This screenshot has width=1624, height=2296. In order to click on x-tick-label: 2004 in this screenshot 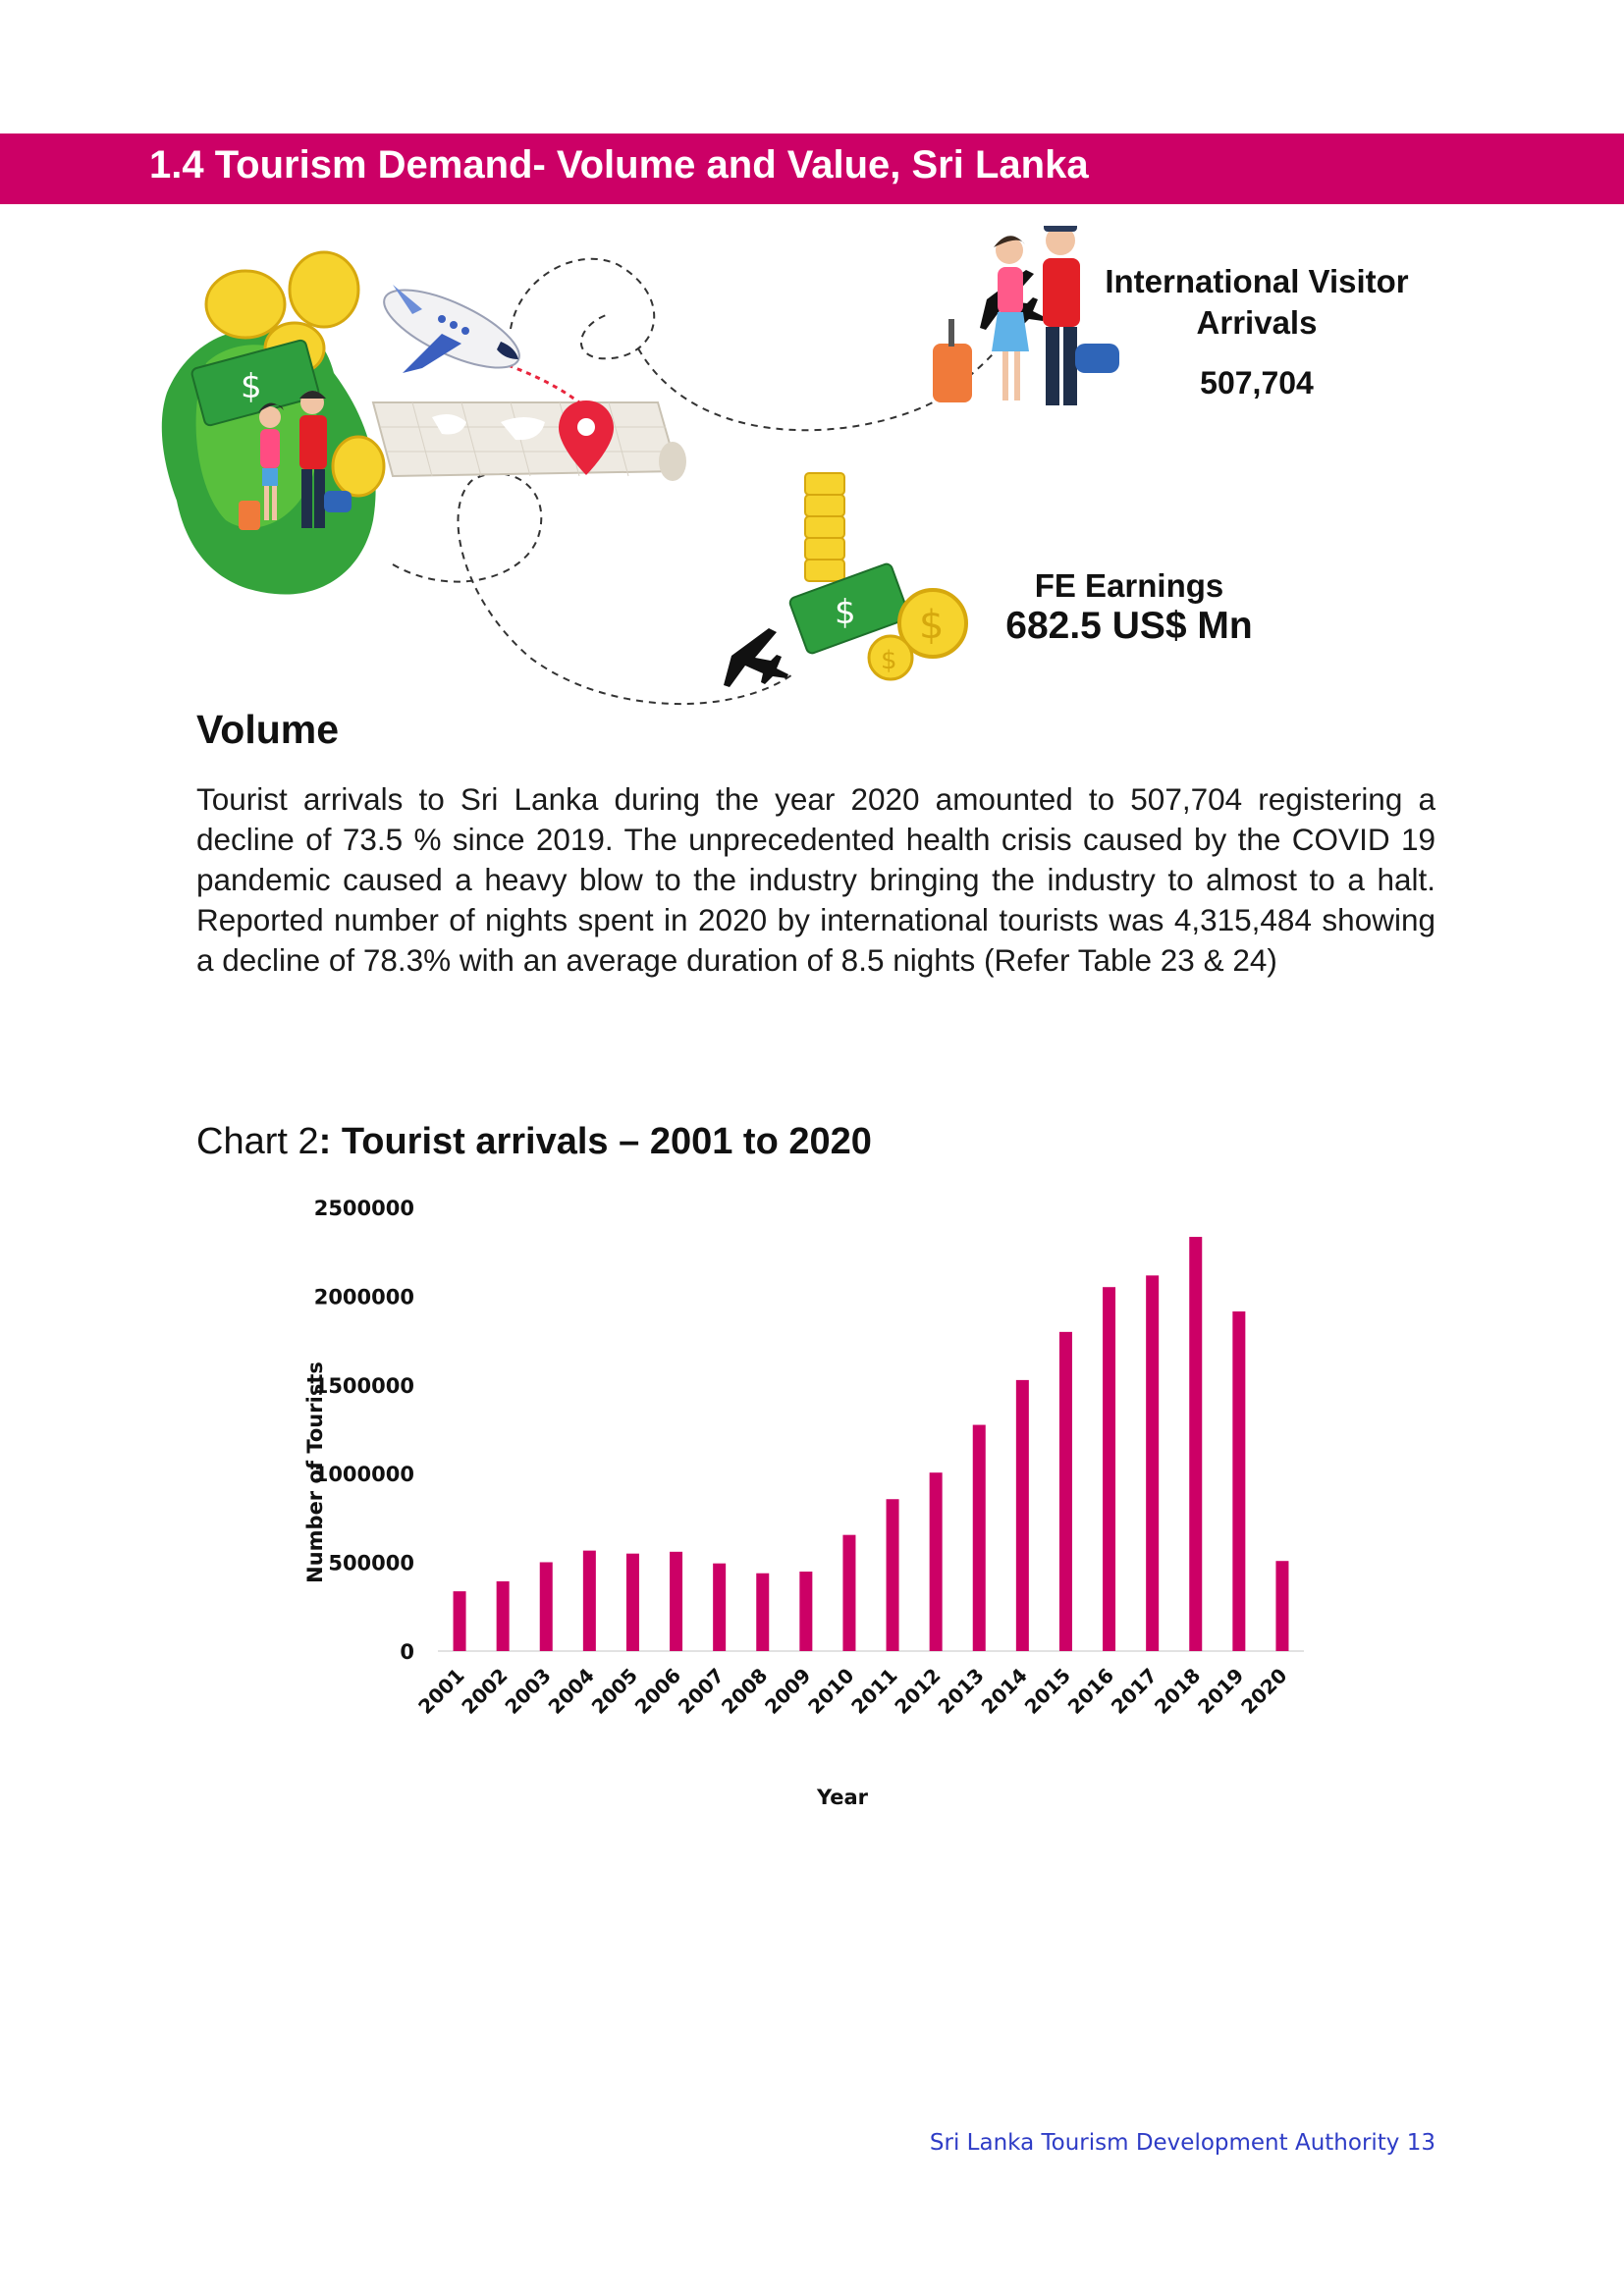, I will do `click(571, 1691)`.